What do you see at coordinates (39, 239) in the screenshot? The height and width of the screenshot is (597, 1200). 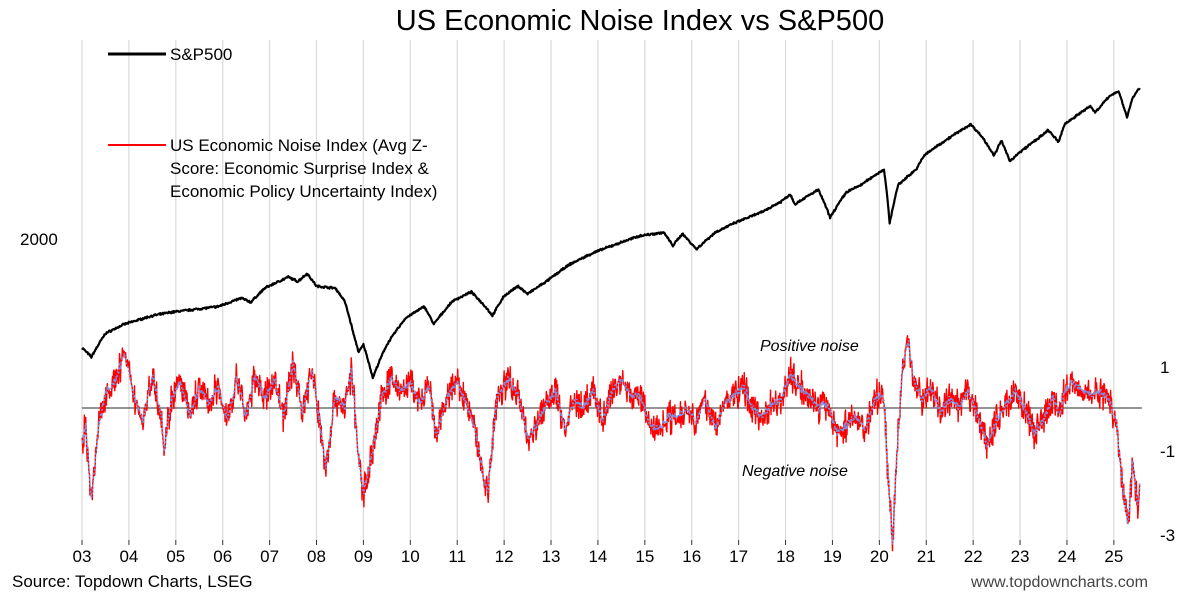 I see `left-axis-label-2000: 2000` at bounding box center [39, 239].